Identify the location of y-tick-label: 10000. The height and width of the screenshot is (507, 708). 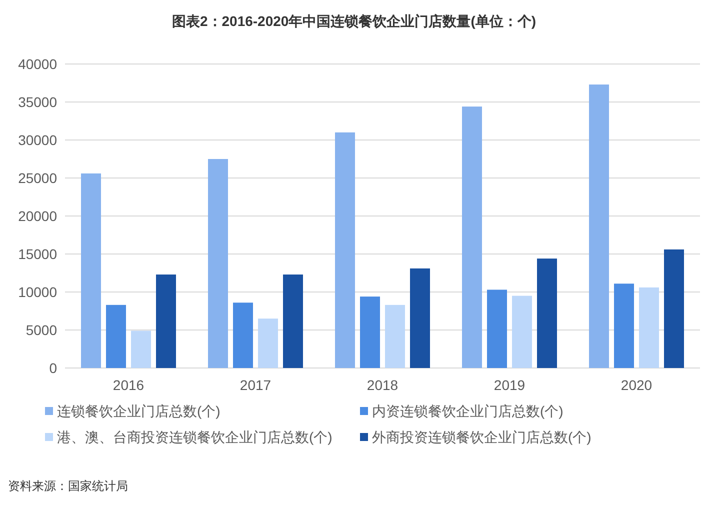
(38, 292).